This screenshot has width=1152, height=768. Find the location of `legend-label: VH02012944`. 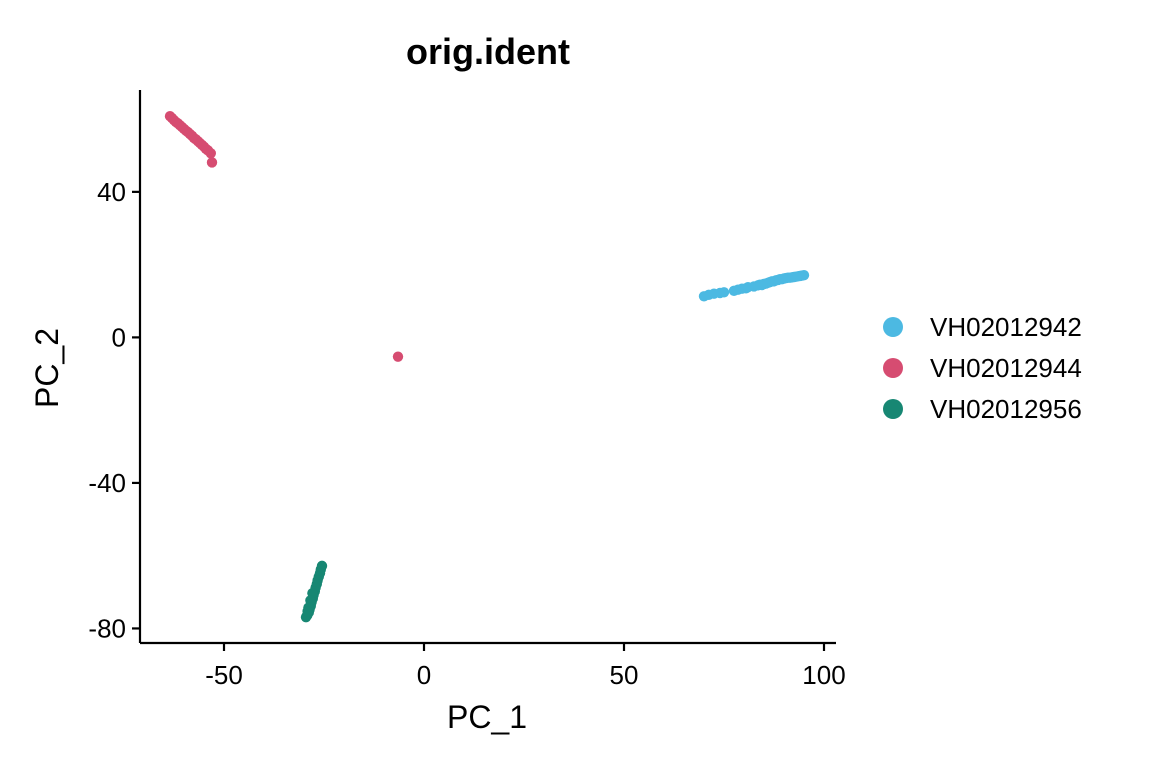

legend-label: VH02012944 is located at coordinates (1006, 368).